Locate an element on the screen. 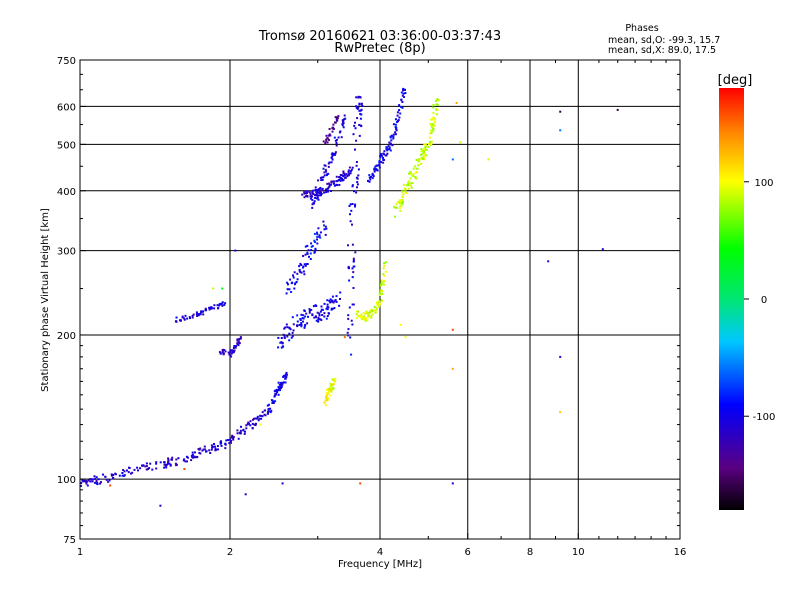 The image size is (800, 600). phase-stats-x: mean, sd,X: 89.0, 17.5 is located at coordinates (662, 50).